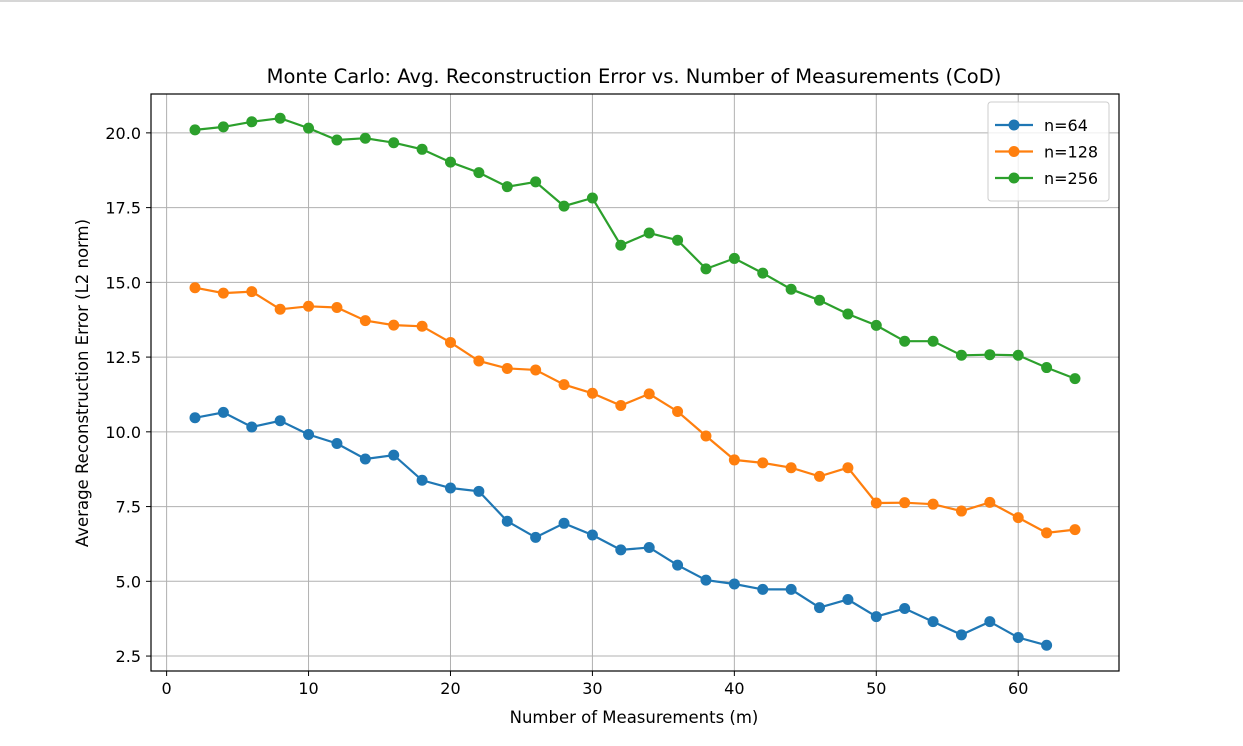 The width and height of the screenshot is (1243, 746). What do you see at coordinates (128, 581) in the screenshot?
I see `y-tick-label: 5.0` at bounding box center [128, 581].